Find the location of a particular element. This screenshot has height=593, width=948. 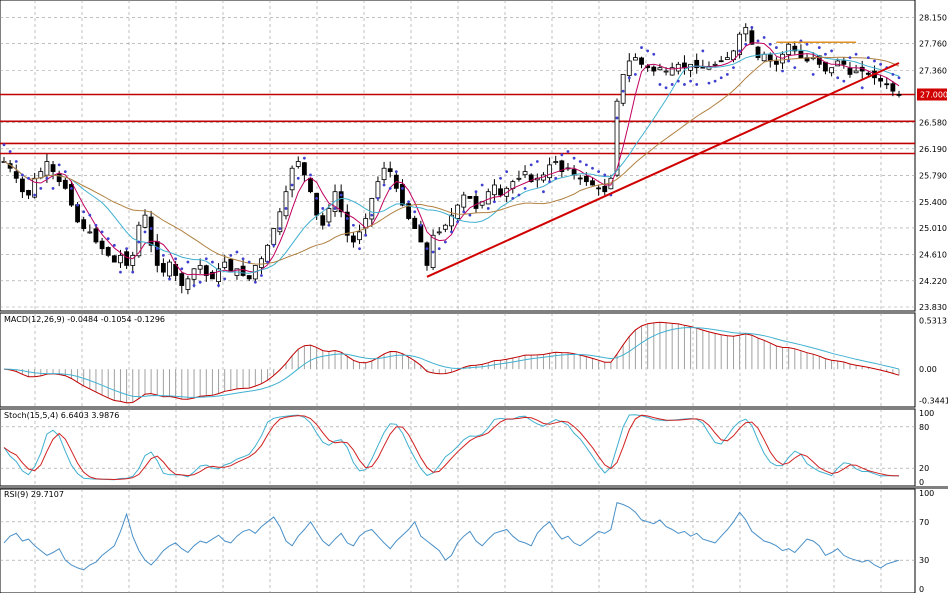

rsi-tick-label: 30 is located at coordinates (924, 560).